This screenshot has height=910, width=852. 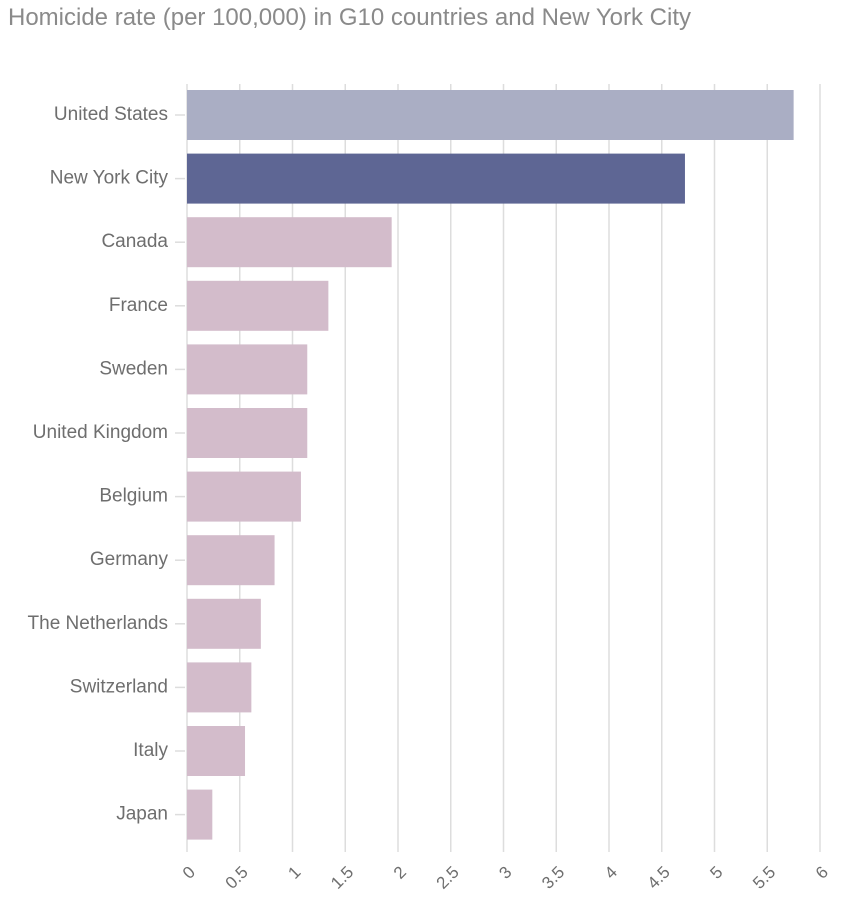 I want to click on bar-canada, so click(x=289, y=242).